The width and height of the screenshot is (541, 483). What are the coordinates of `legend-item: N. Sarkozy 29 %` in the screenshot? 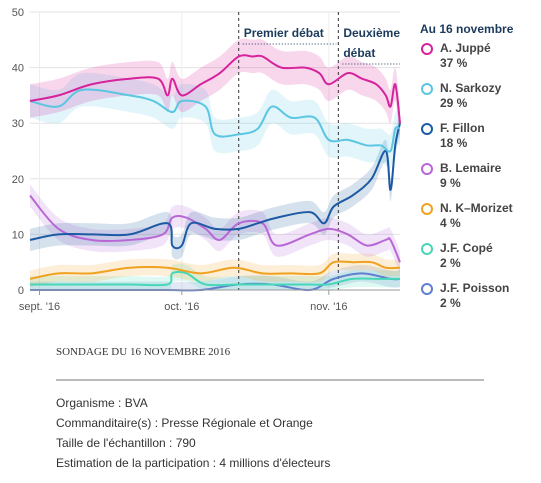 It's located at (479, 101).